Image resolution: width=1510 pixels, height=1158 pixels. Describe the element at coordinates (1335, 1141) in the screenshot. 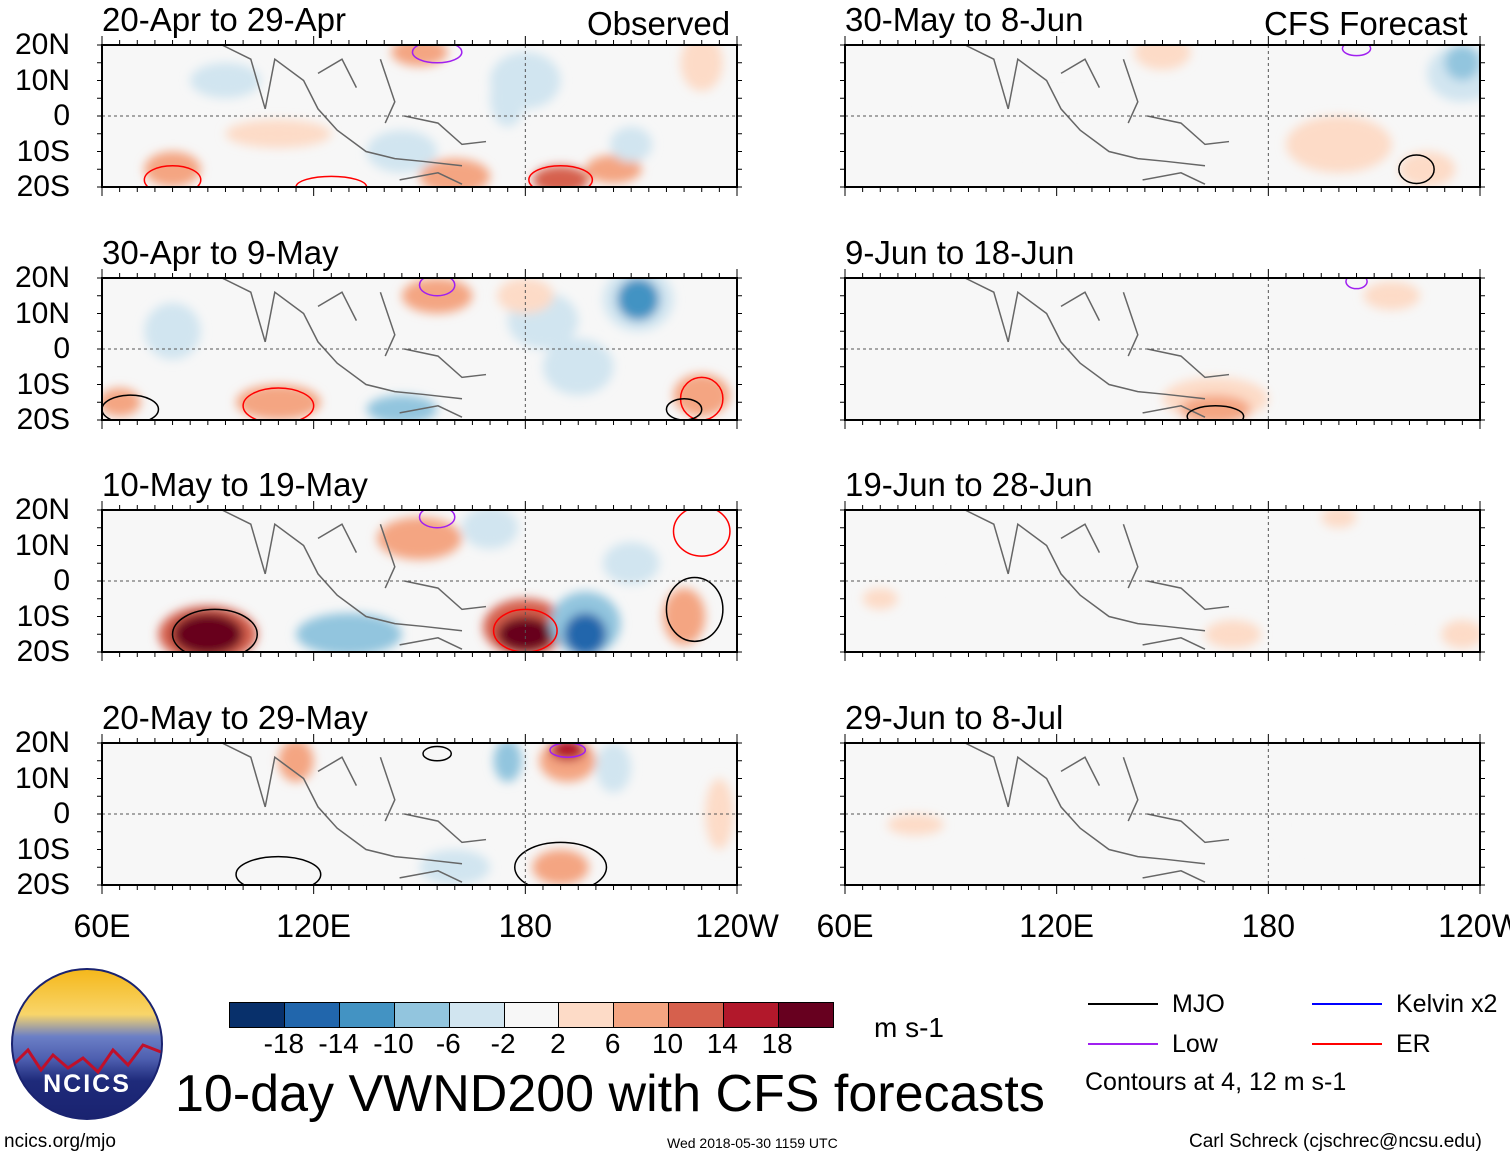

I see `credit: Carl Schreck (cjschrec@ncsu.edu)` at that location.